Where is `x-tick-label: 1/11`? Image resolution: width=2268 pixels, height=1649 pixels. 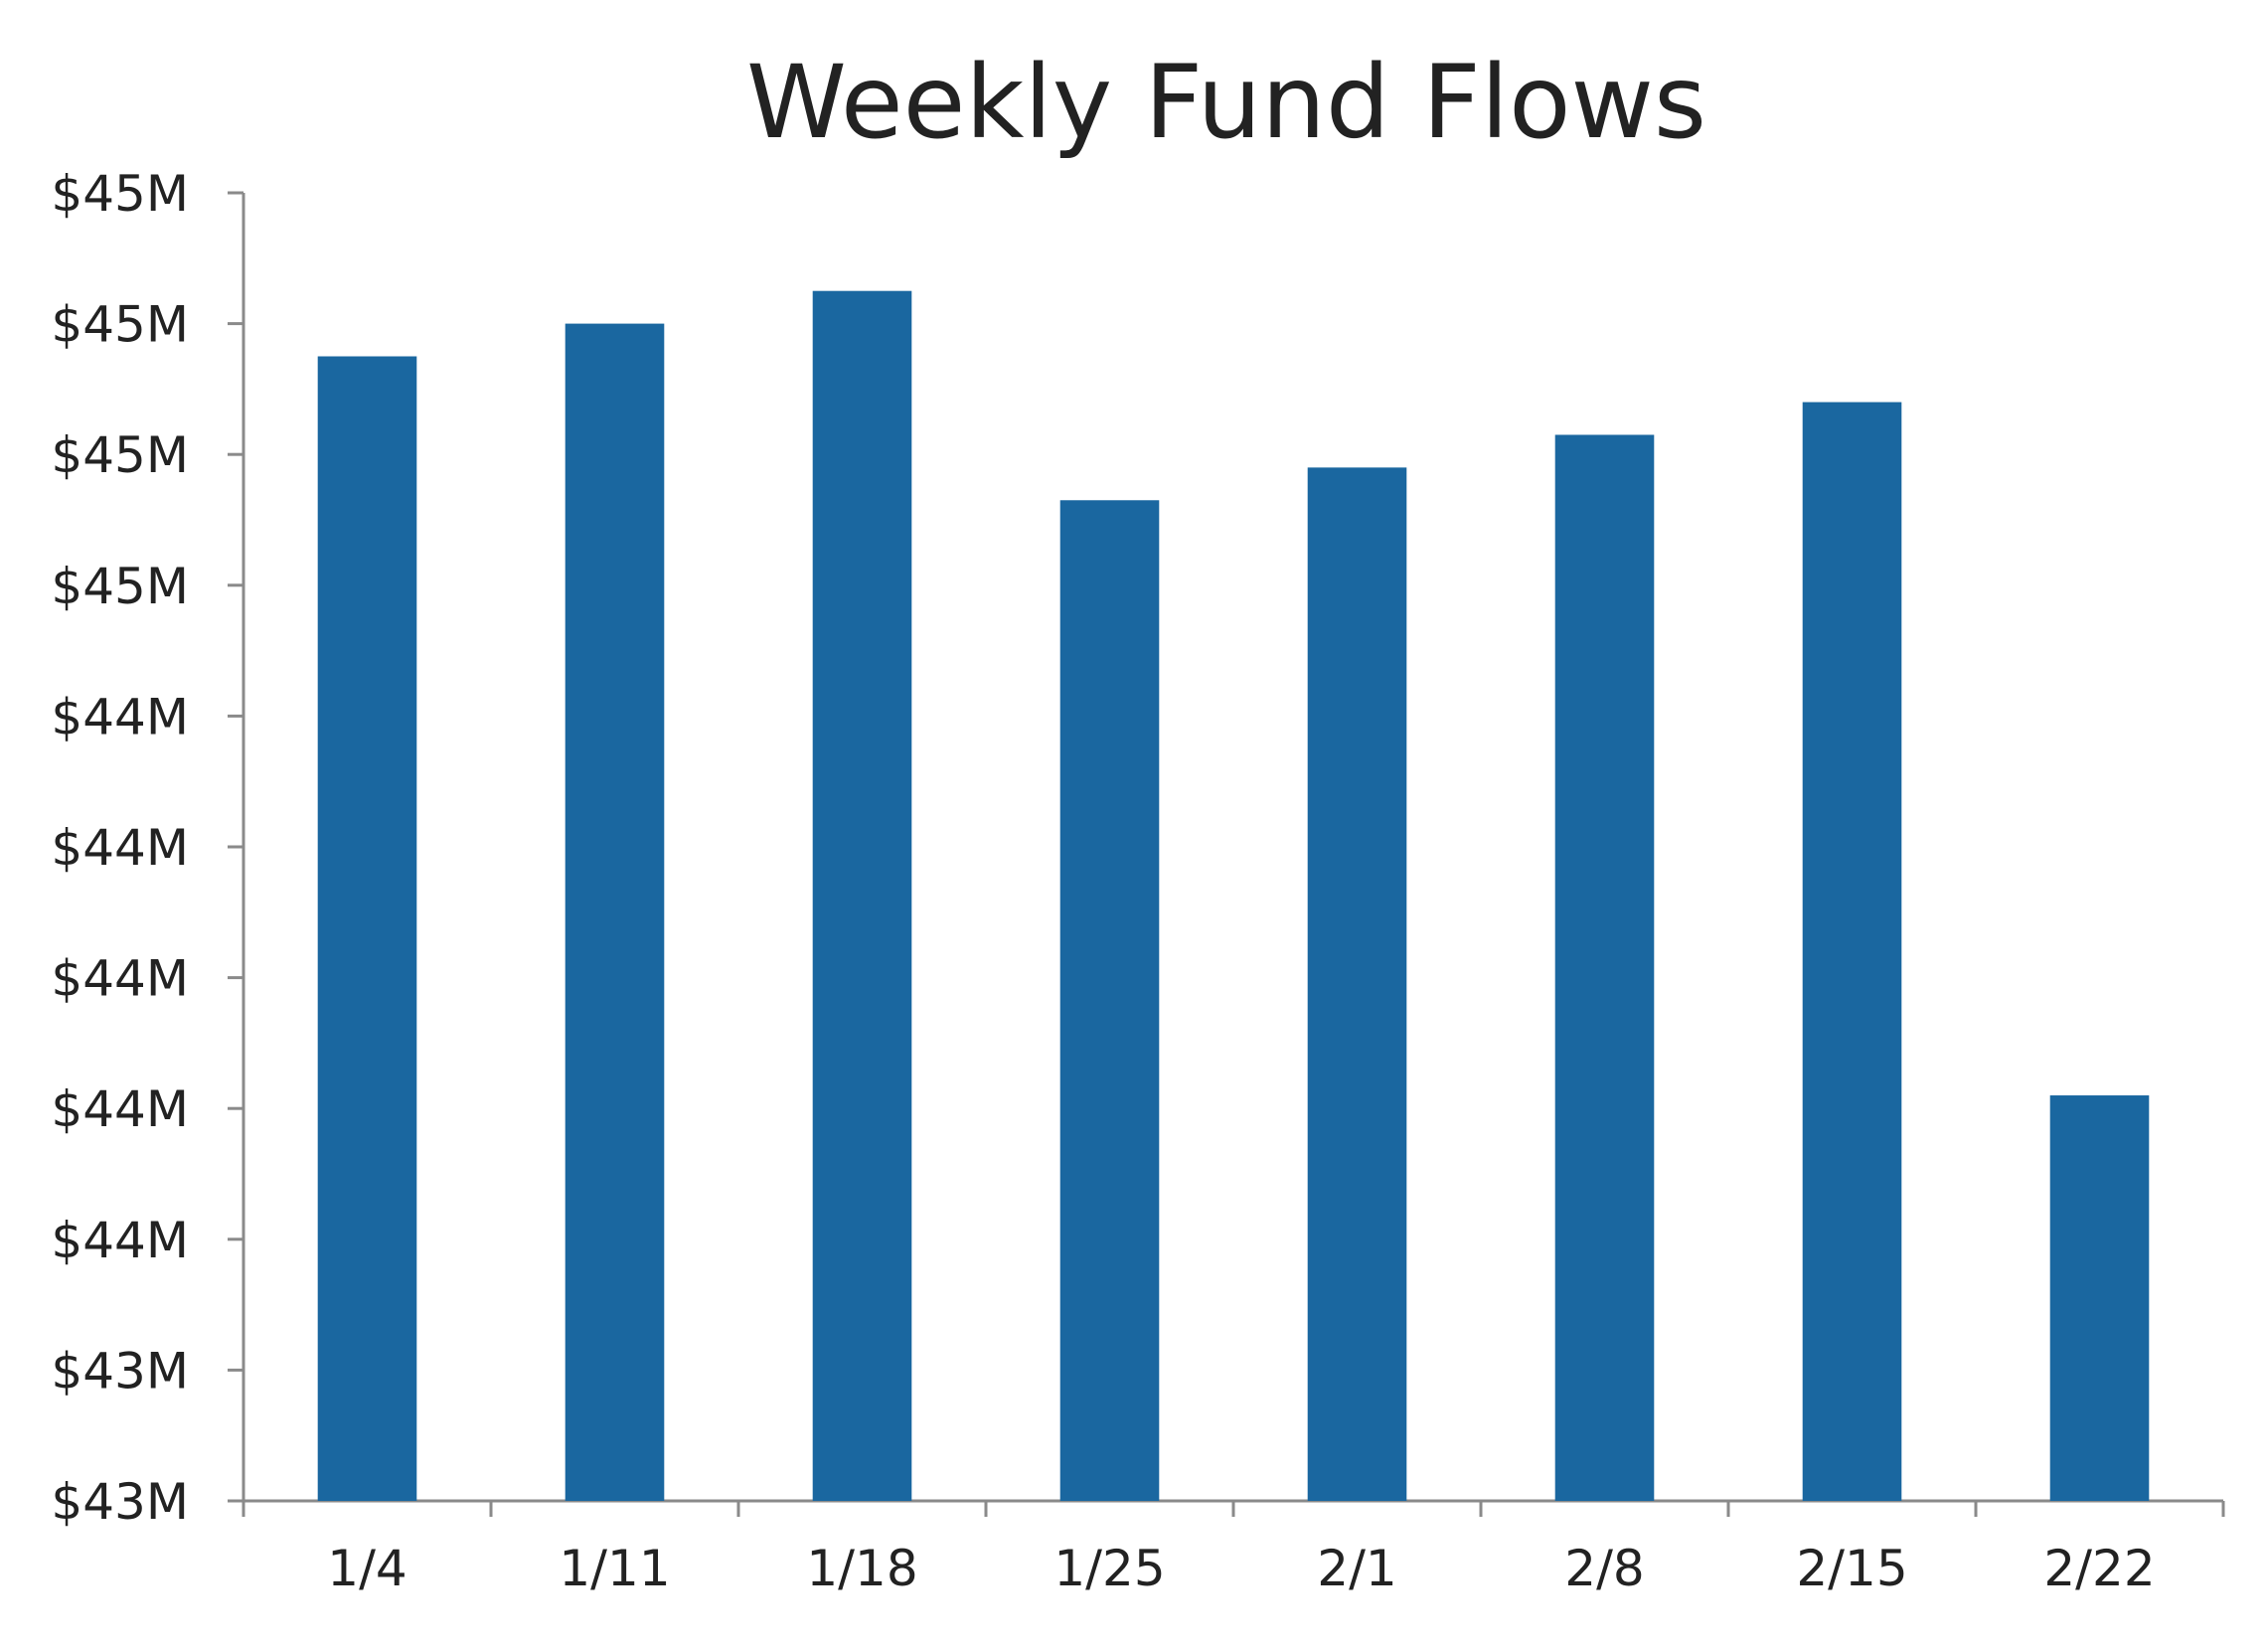 x-tick-label: 1/11 is located at coordinates (614, 1568).